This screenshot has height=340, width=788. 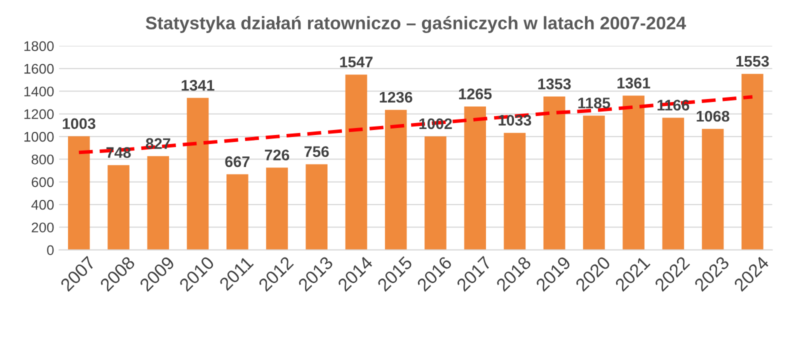 I want to click on y-tick-label: 400, so click(x=42, y=205).